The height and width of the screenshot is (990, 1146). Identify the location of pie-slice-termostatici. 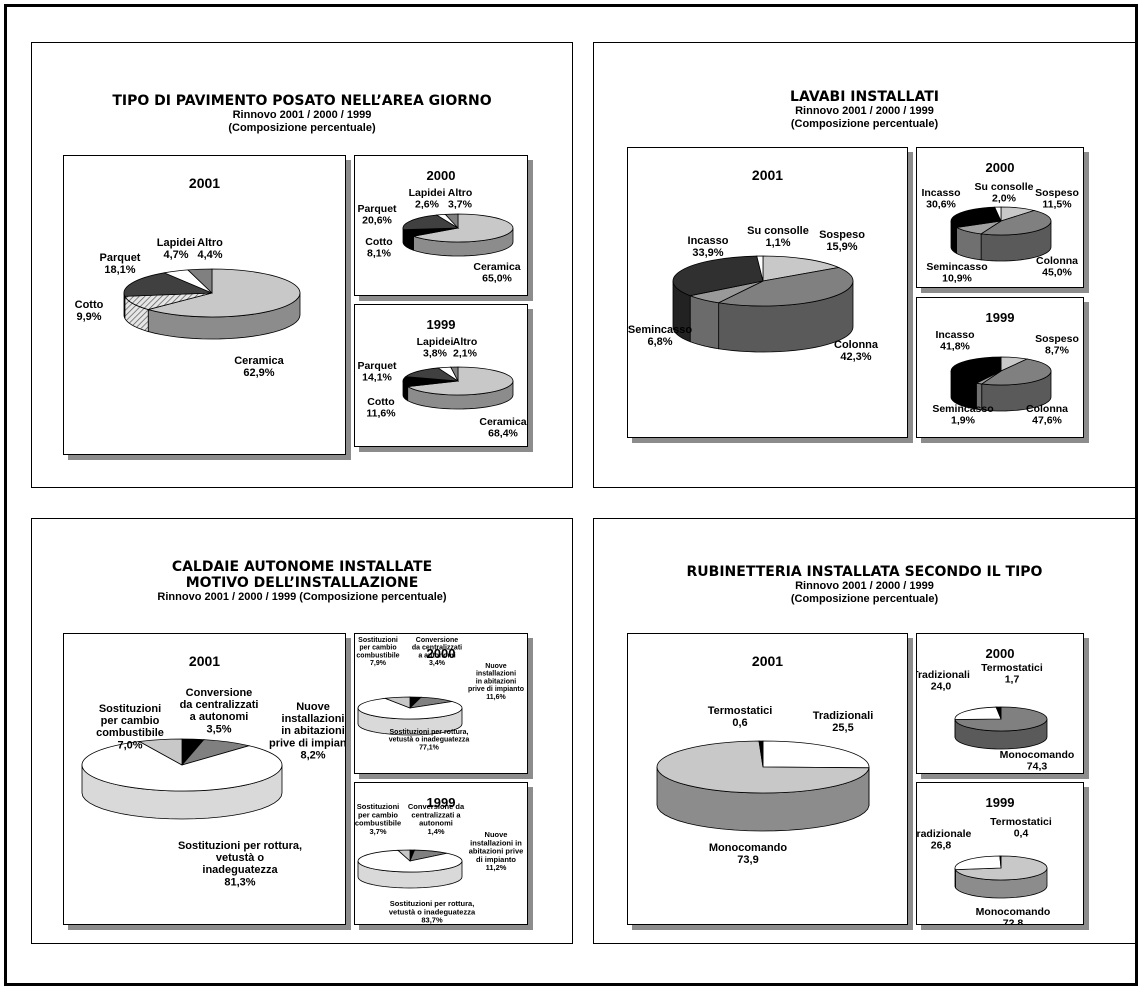
(761, 754).